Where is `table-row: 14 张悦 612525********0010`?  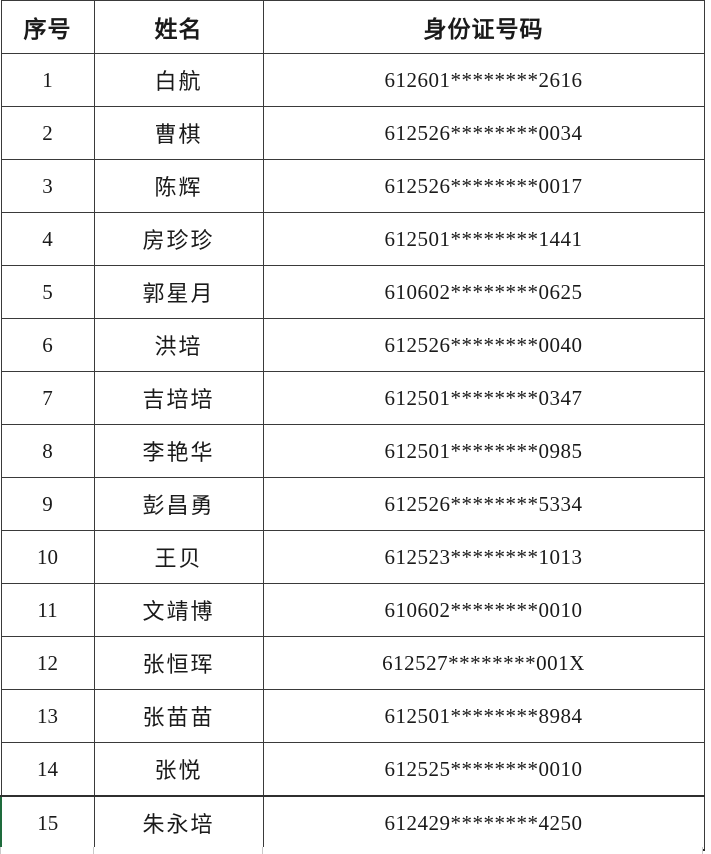
table-row: 14 张悦 612525********0010 is located at coordinates (352, 769).